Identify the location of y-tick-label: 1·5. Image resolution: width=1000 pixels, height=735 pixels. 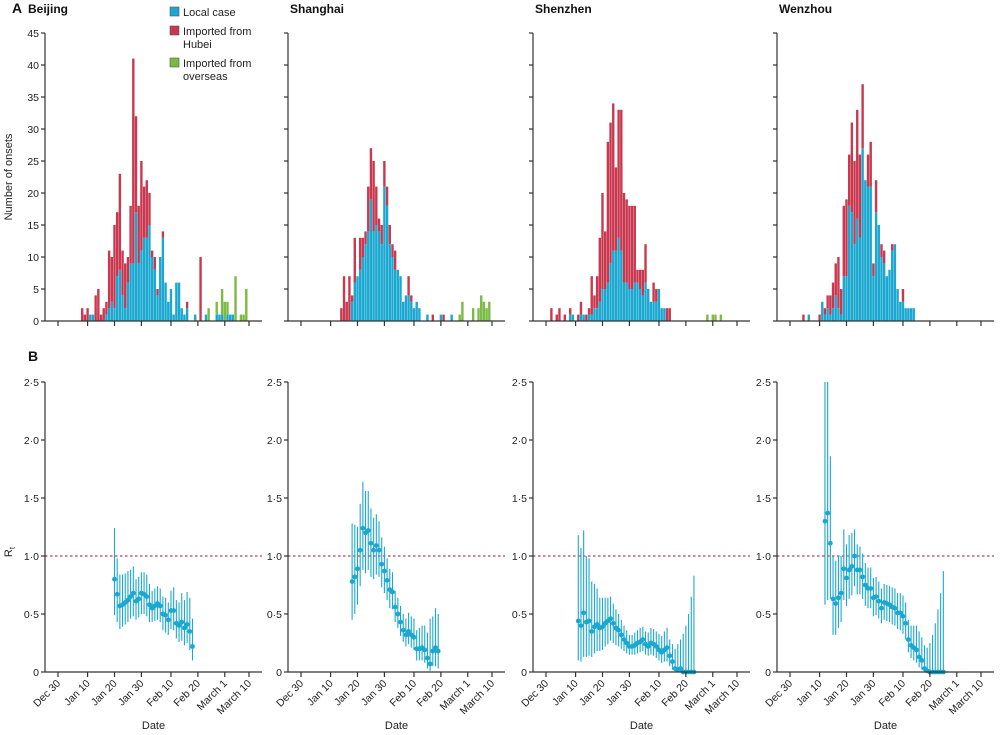
(519, 499).